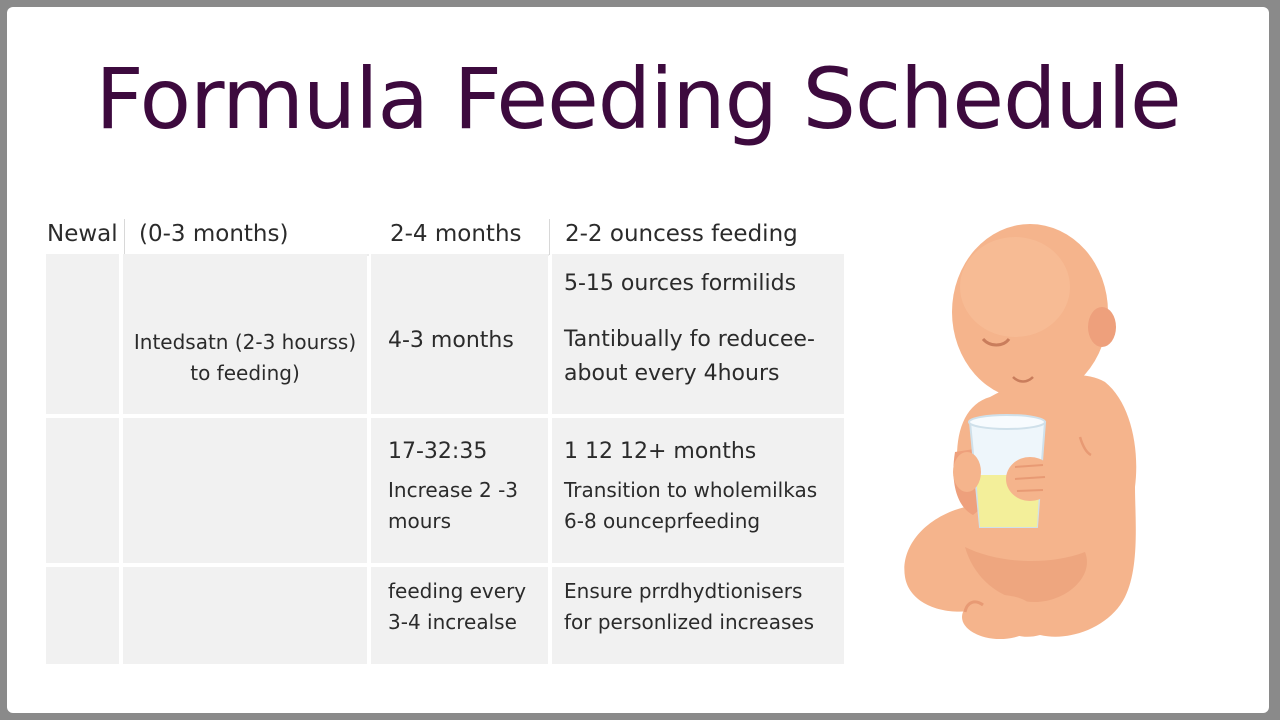 The image size is (1280, 720). What do you see at coordinates (967, 472) in the screenshot?
I see `left-hand` at bounding box center [967, 472].